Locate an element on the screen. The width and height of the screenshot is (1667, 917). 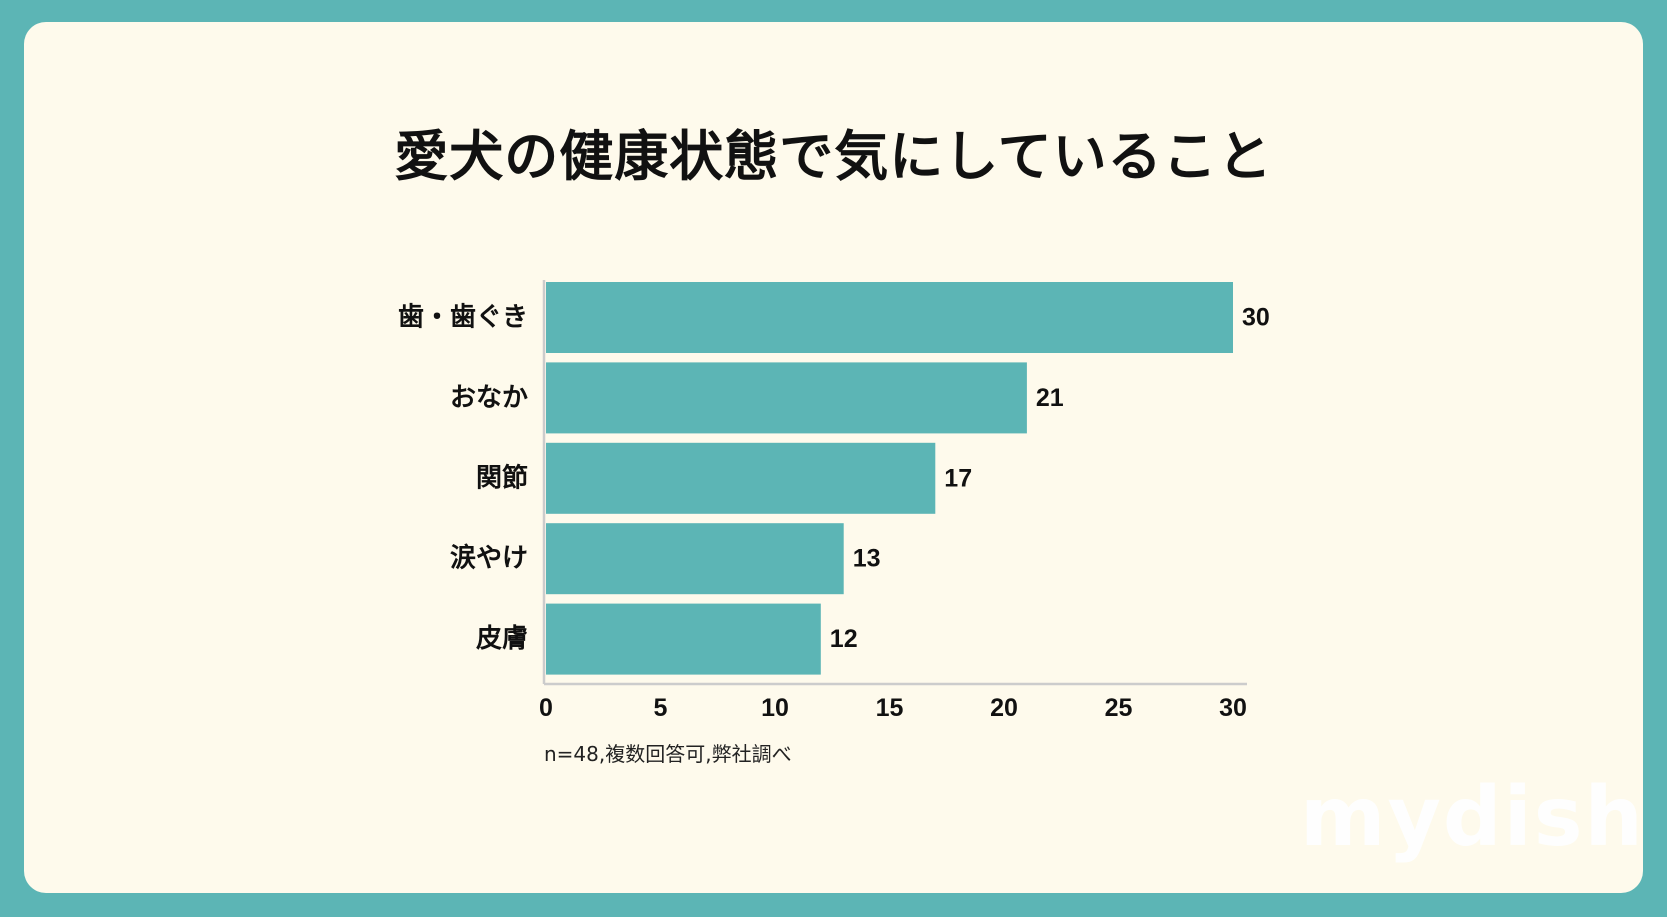
x-tick-label-3: 15 is located at coordinates (890, 708).